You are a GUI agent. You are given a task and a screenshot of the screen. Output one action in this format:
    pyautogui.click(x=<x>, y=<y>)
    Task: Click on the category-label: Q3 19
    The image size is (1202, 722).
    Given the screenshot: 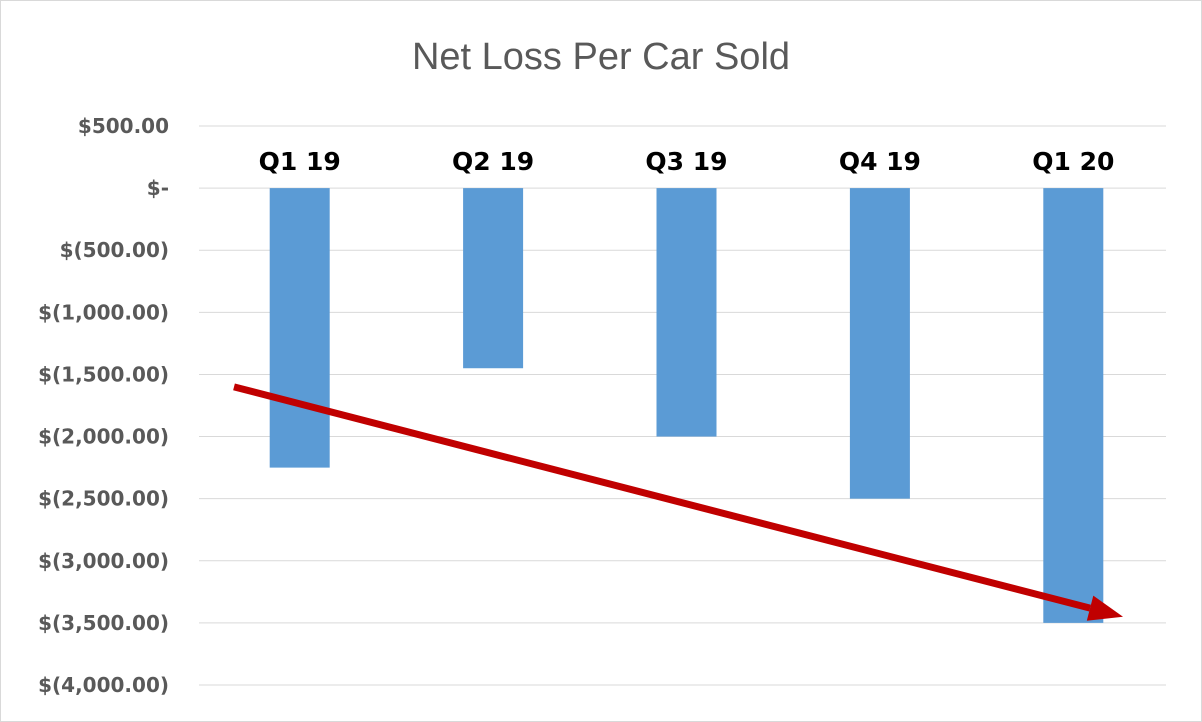 What is the action you would take?
    pyautogui.click(x=686, y=161)
    